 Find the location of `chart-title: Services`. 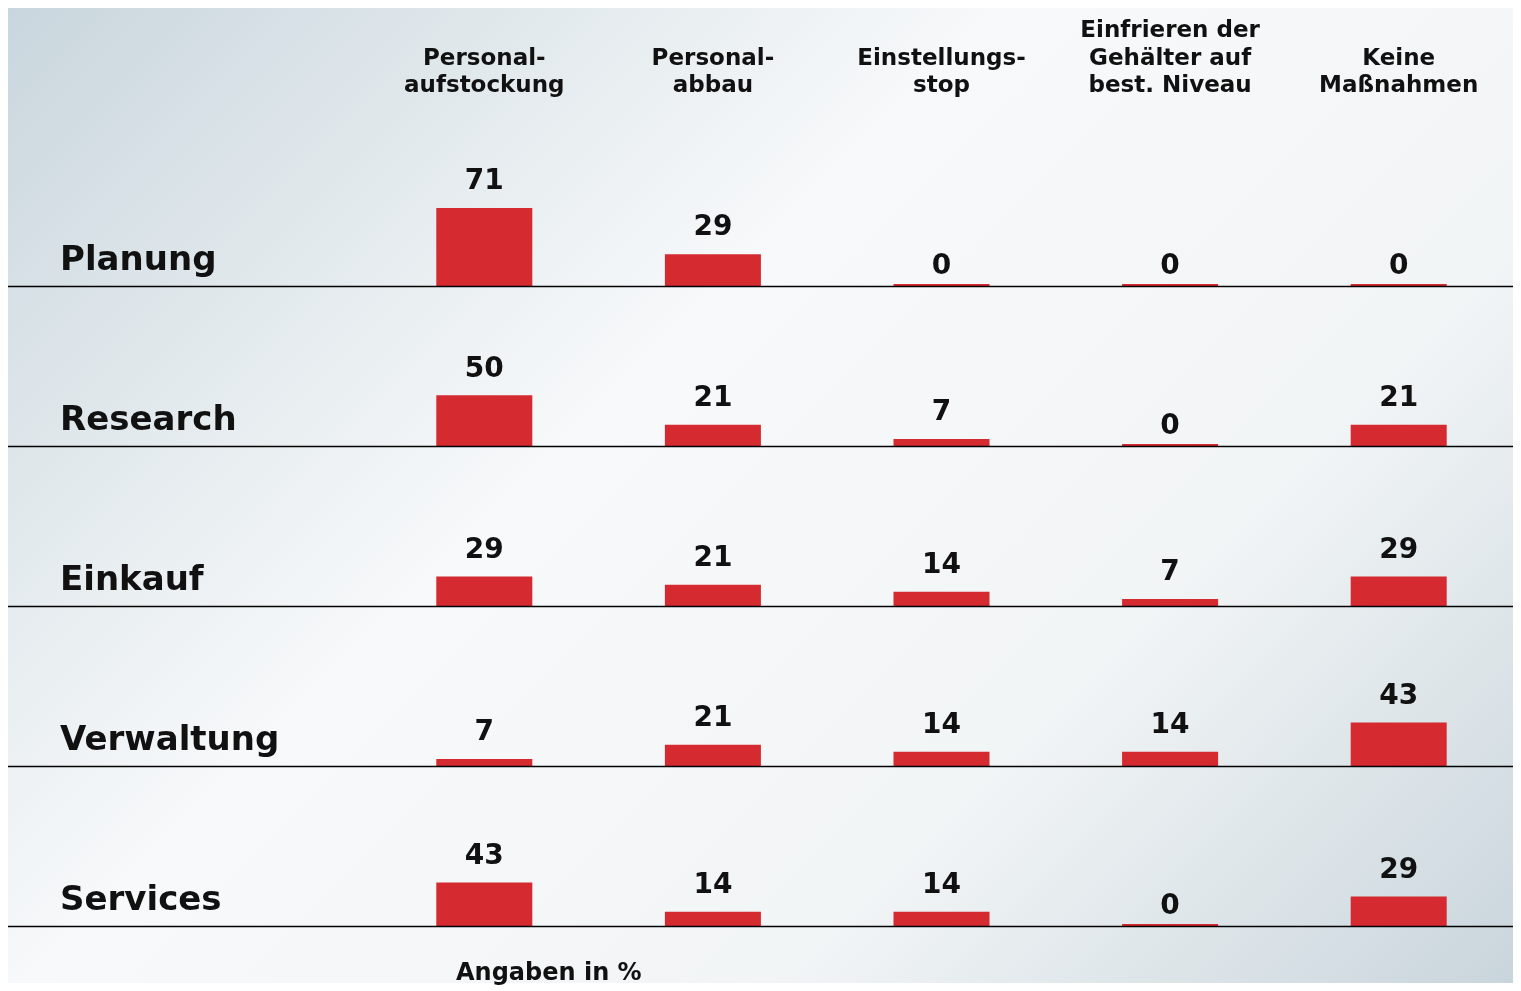

chart-title: Services is located at coordinates (141, 898).